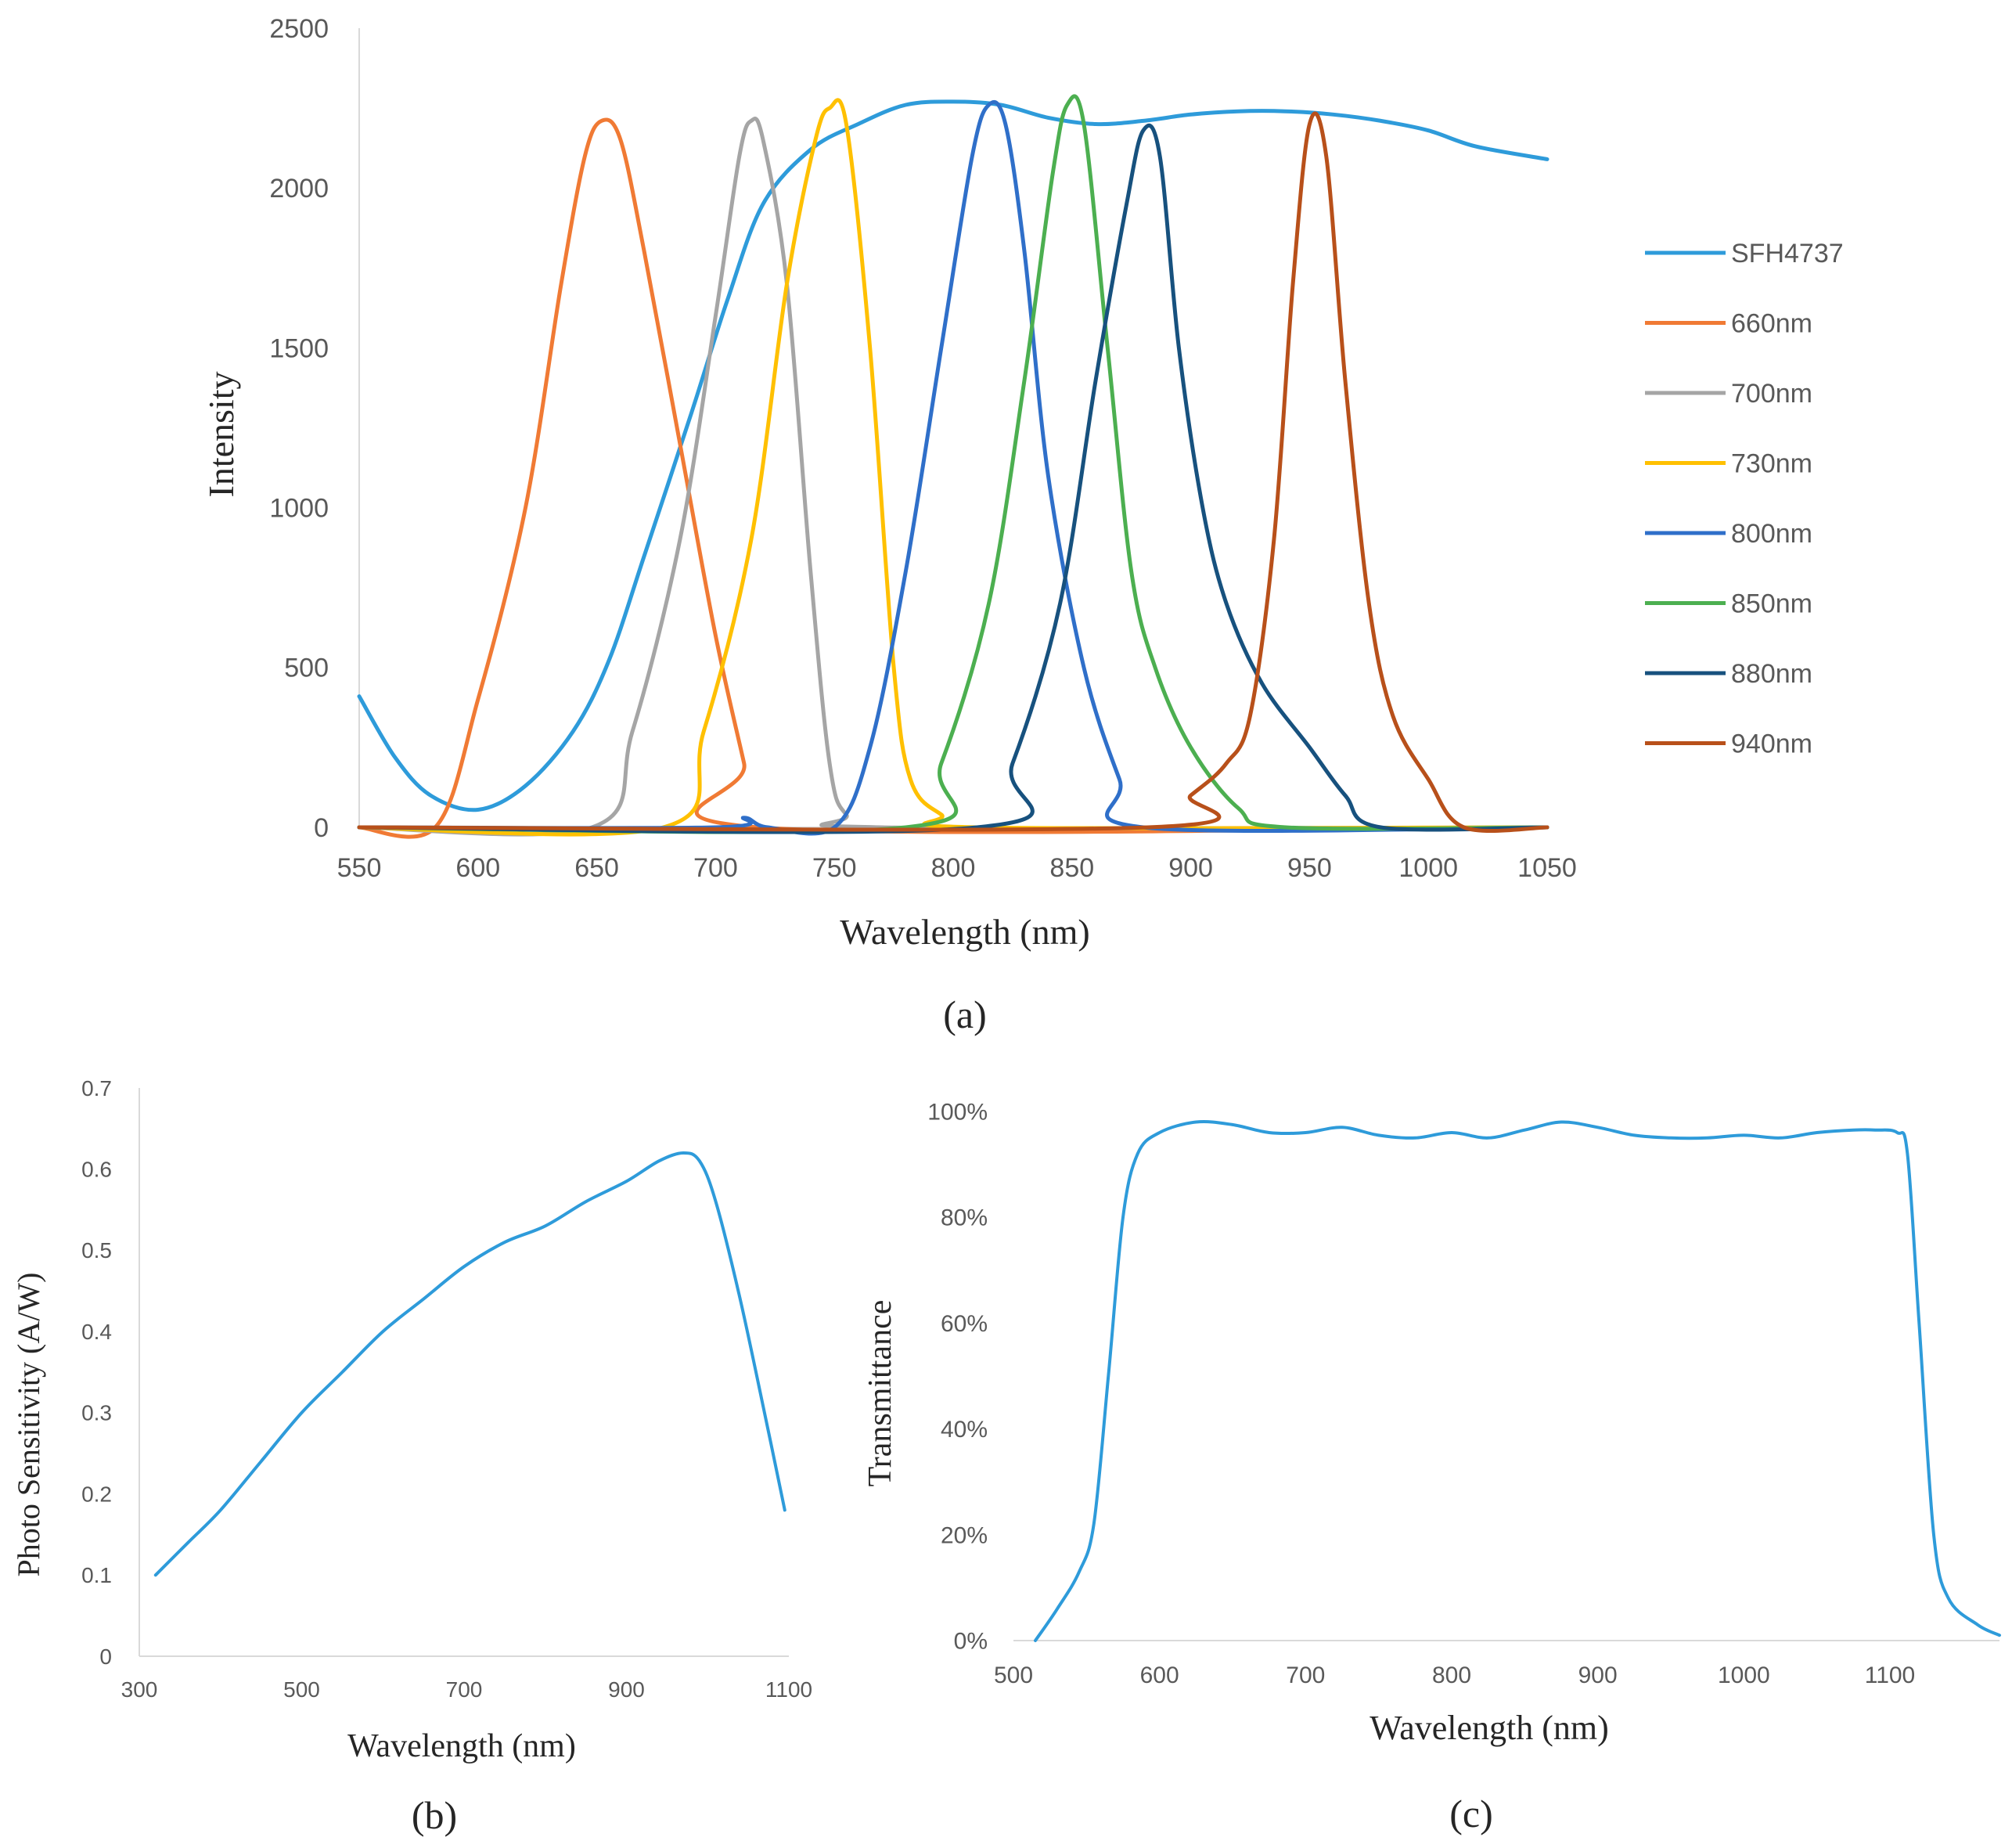  Describe the element at coordinates (221, 435) in the screenshot. I see `chart-a-y-axis-label: Intensity` at that location.